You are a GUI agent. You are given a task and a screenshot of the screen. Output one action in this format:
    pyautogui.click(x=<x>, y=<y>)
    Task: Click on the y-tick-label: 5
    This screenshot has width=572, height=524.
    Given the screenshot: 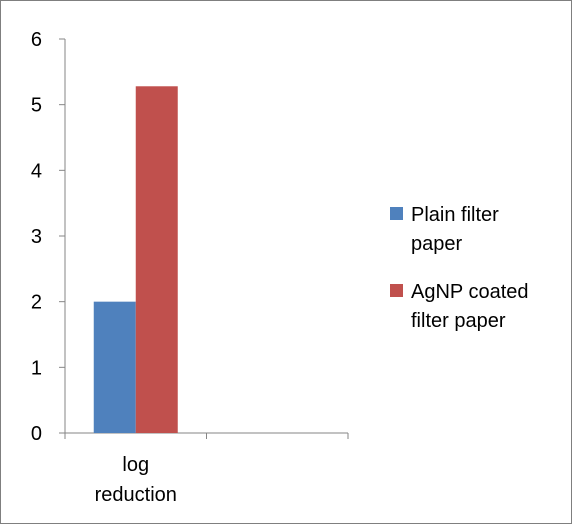 What is the action you would take?
    pyautogui.click(x=36, y=106)
    